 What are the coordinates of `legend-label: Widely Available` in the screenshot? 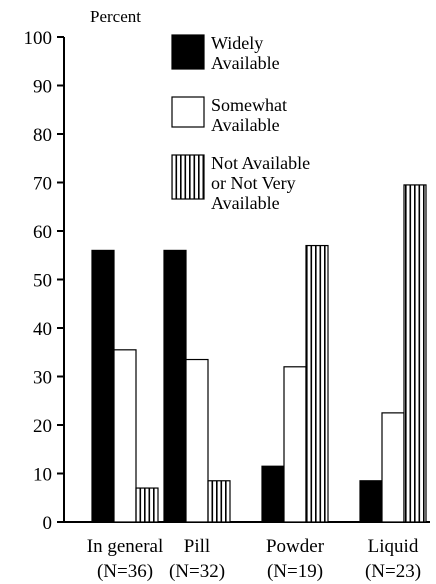 It's located at (245, 53).